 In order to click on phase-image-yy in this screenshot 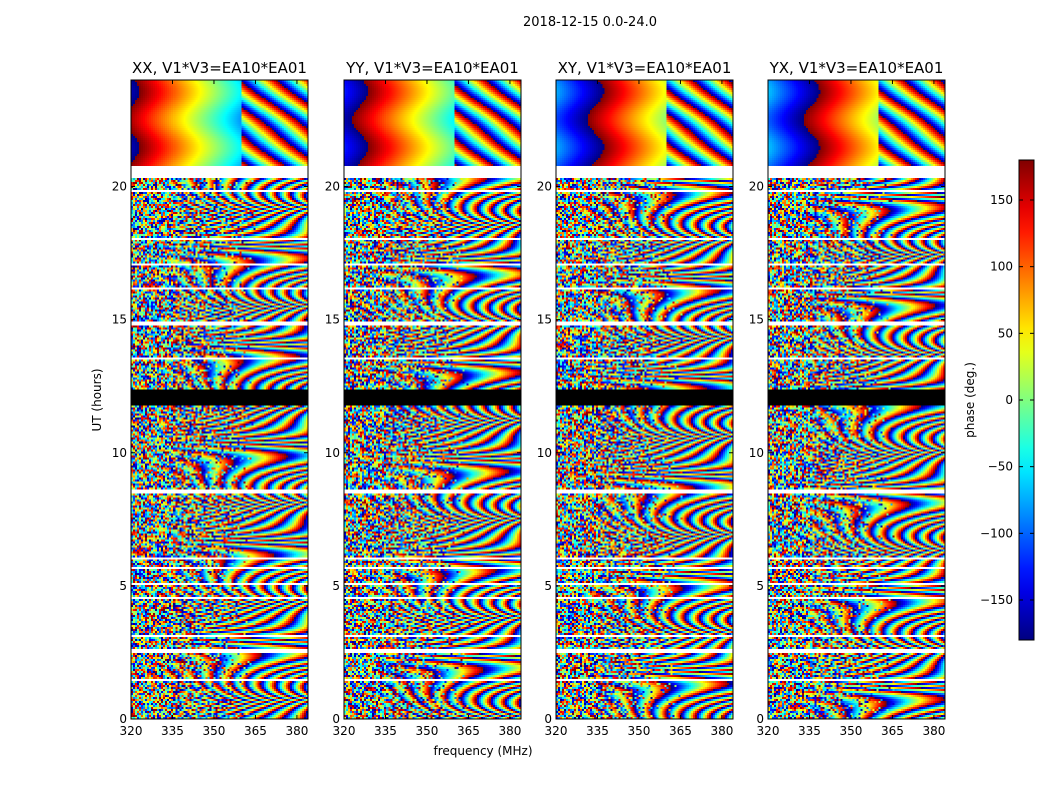, I will do `click(432, 399)`.